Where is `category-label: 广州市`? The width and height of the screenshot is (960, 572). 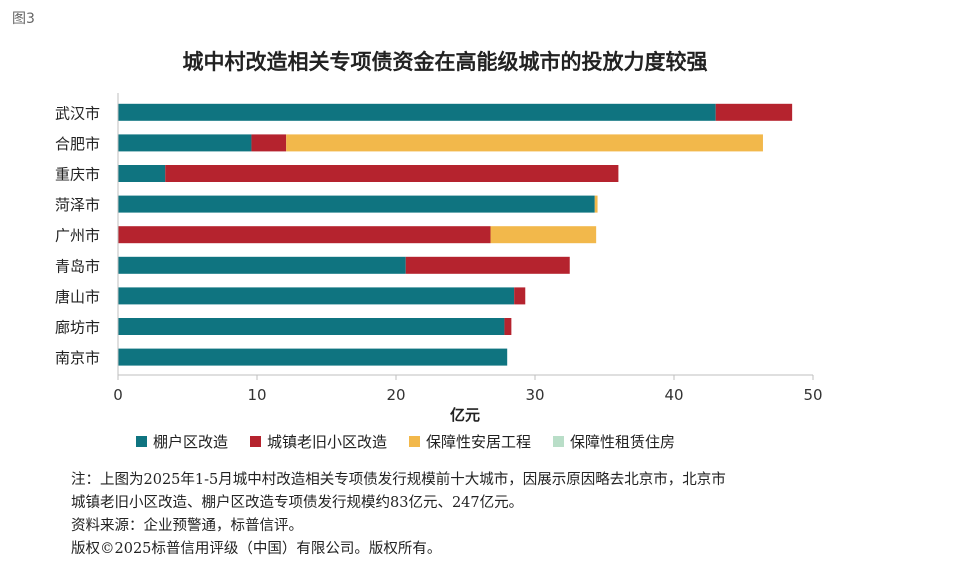 category-label: 广州市 is located at coordinates (77, 236).